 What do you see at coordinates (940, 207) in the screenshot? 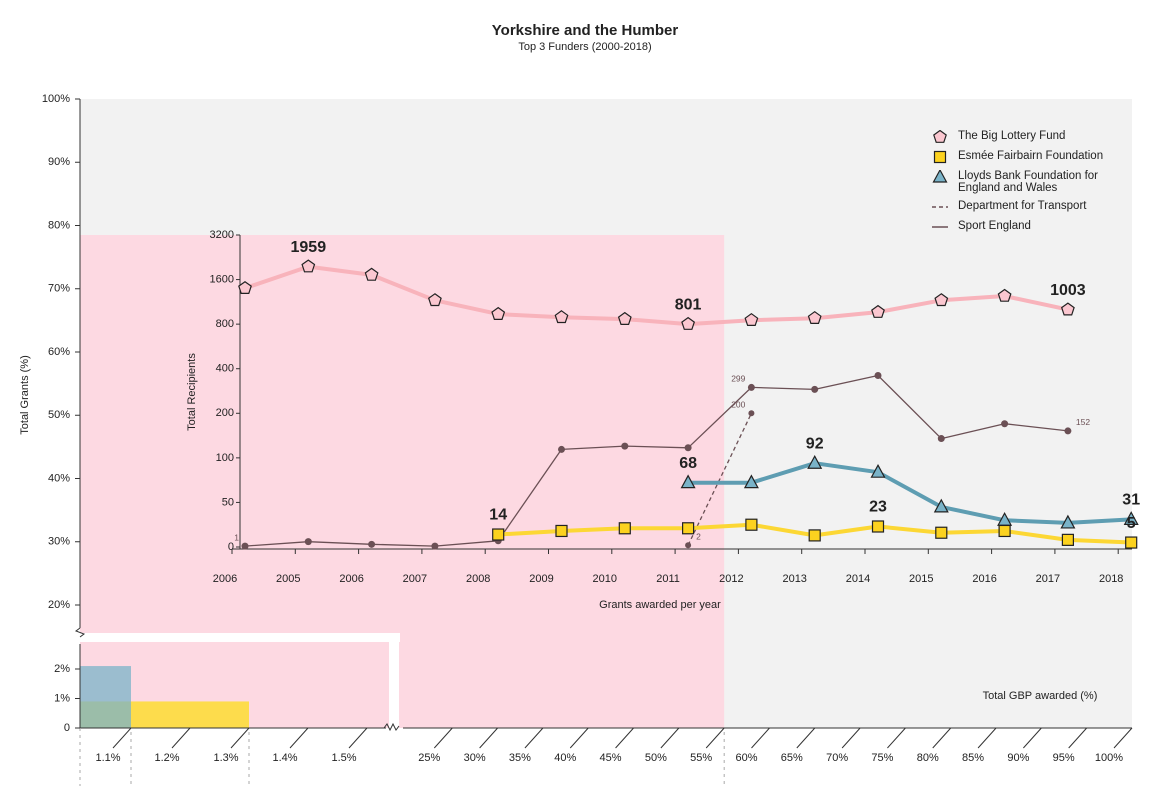
I see `legend-icon` at bounding box center [940, 207].